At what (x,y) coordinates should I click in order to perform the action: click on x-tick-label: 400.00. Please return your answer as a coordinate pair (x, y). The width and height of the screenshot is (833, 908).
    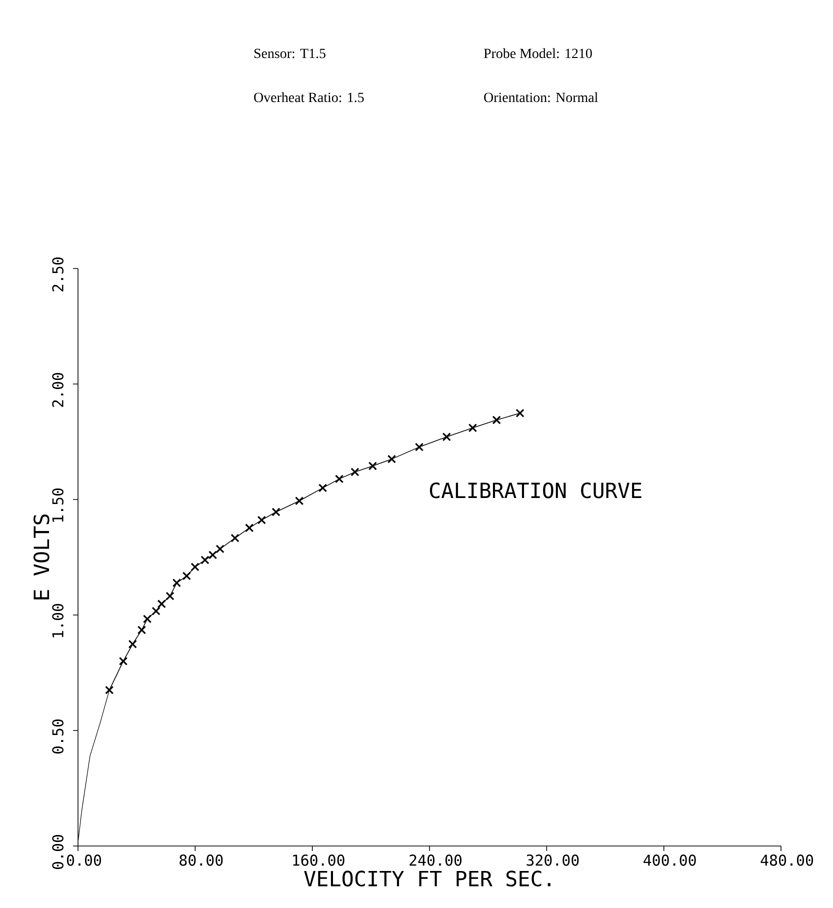
    Looking at the image, I should click on (670, 860).